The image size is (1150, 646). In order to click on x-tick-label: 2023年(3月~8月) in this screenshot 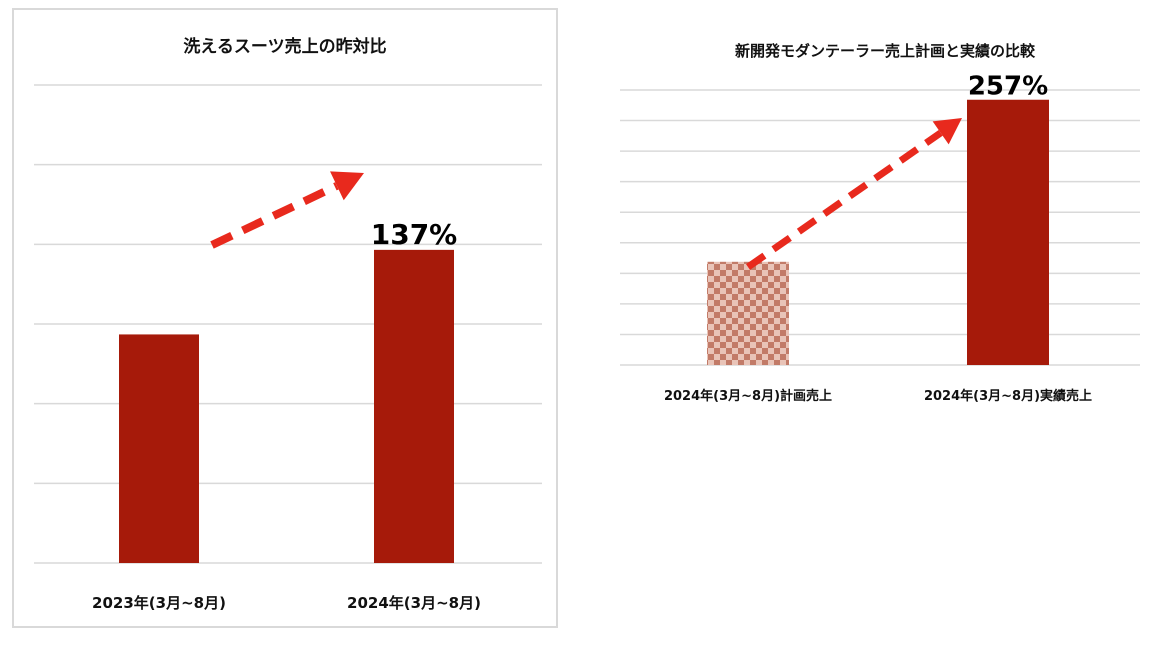, I will do `click(159, 603)`.